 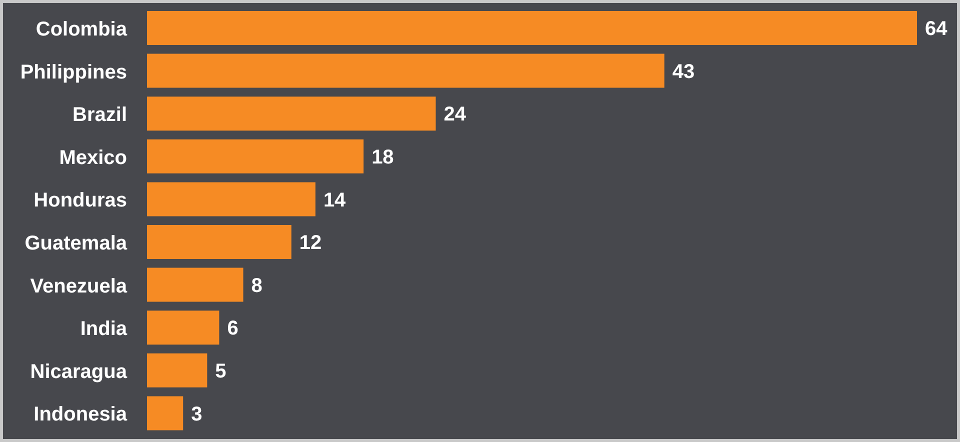 What do you see at coordinates (196, 414) in the screenshot?
I see `data-label: 3` at bounding box center [196, 414].